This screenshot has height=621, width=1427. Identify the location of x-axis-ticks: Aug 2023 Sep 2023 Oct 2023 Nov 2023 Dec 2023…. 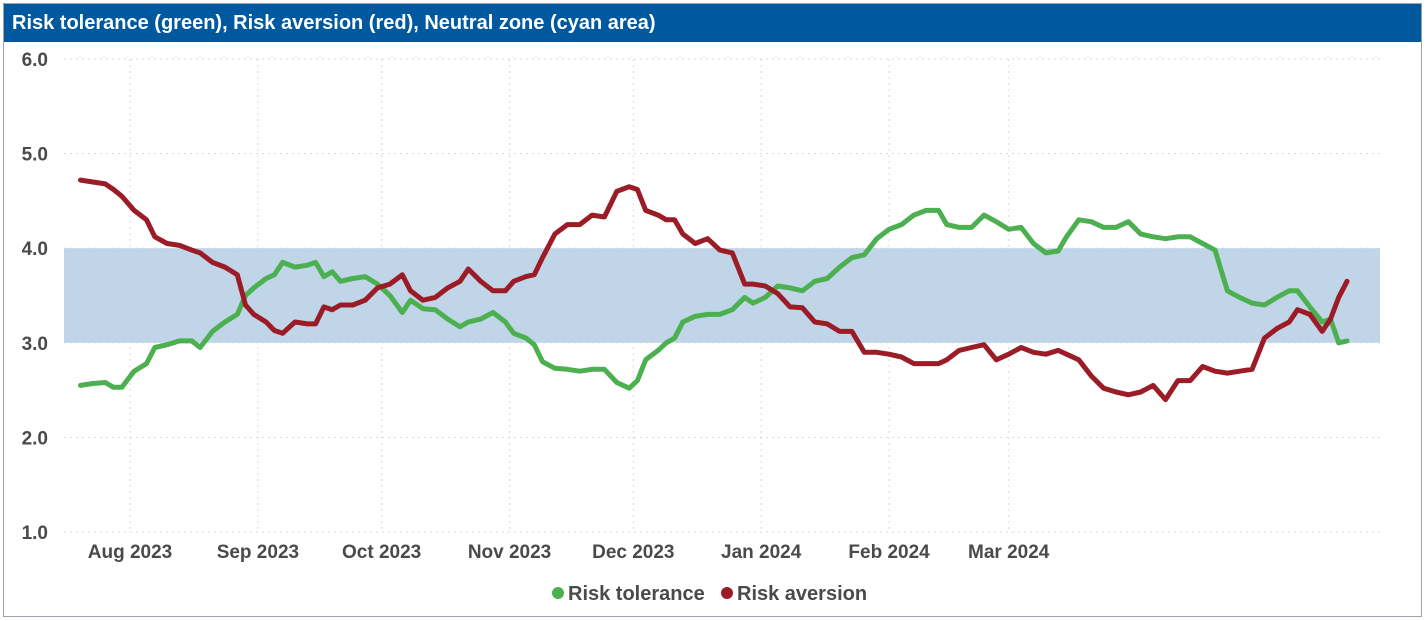
(569, 552).